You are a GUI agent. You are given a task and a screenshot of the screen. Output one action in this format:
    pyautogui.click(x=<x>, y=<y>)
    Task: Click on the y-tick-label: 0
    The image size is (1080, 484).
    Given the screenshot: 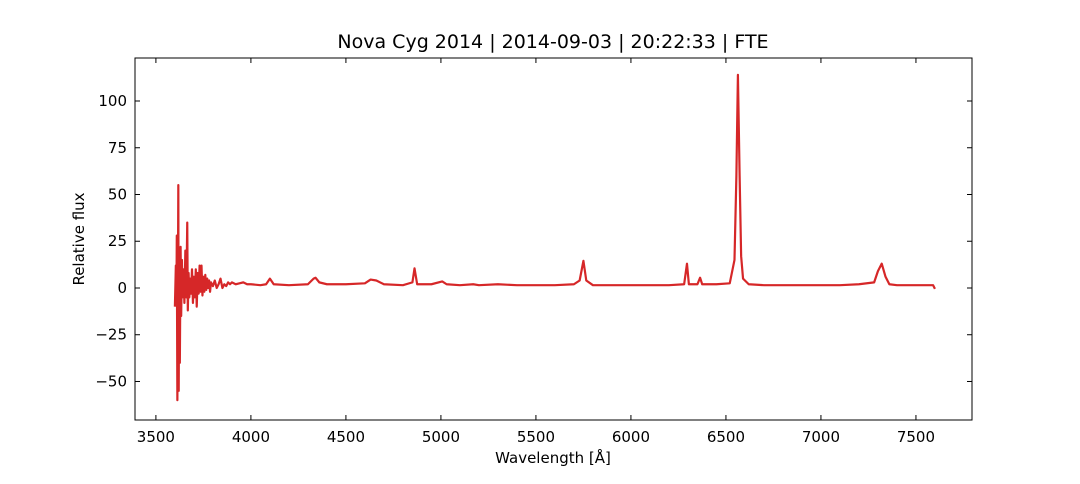 What is the action you would take?
    pyautogui.click(x=122, y=288)
    